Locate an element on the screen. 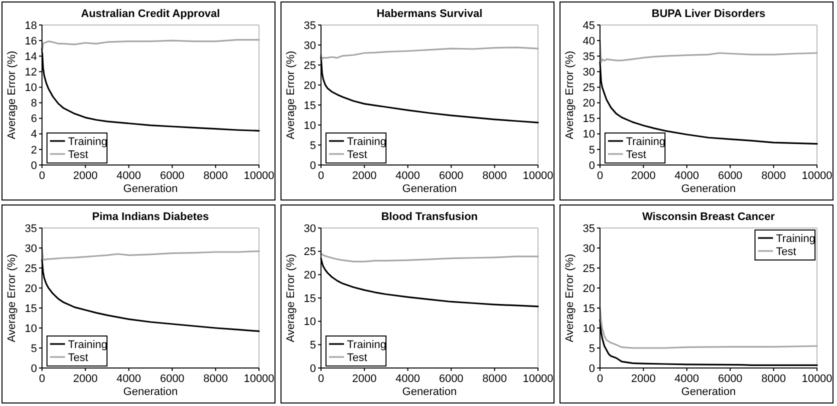 This screenshot has width=837, height=406. y-tick-label: 40 is located at coordinates (588, 41).